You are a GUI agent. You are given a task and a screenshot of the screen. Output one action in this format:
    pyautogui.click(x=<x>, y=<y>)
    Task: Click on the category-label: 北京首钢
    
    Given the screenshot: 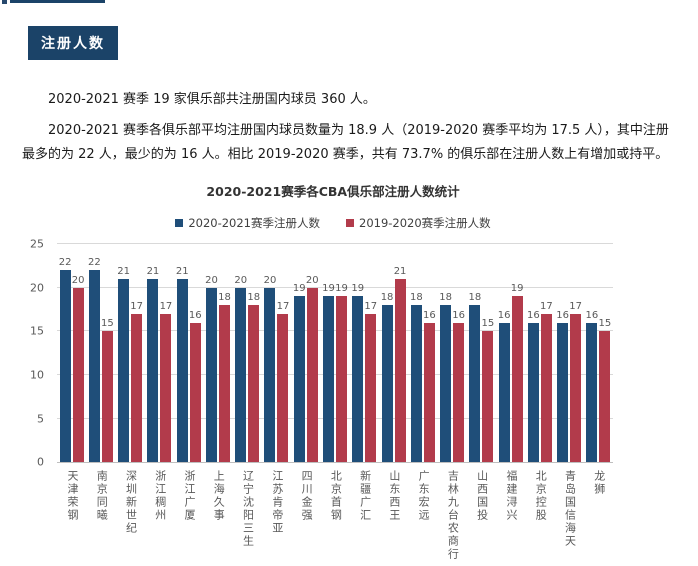 What is the action you would take?
    pyautogui.click(x=336, y=496)
    